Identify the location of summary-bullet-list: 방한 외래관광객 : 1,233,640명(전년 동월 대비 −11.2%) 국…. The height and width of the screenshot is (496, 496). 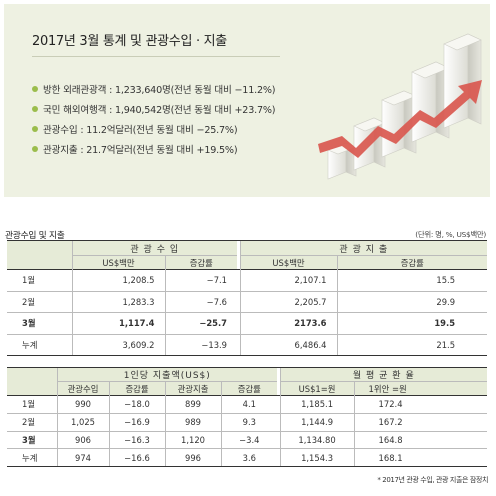
(154, 121).